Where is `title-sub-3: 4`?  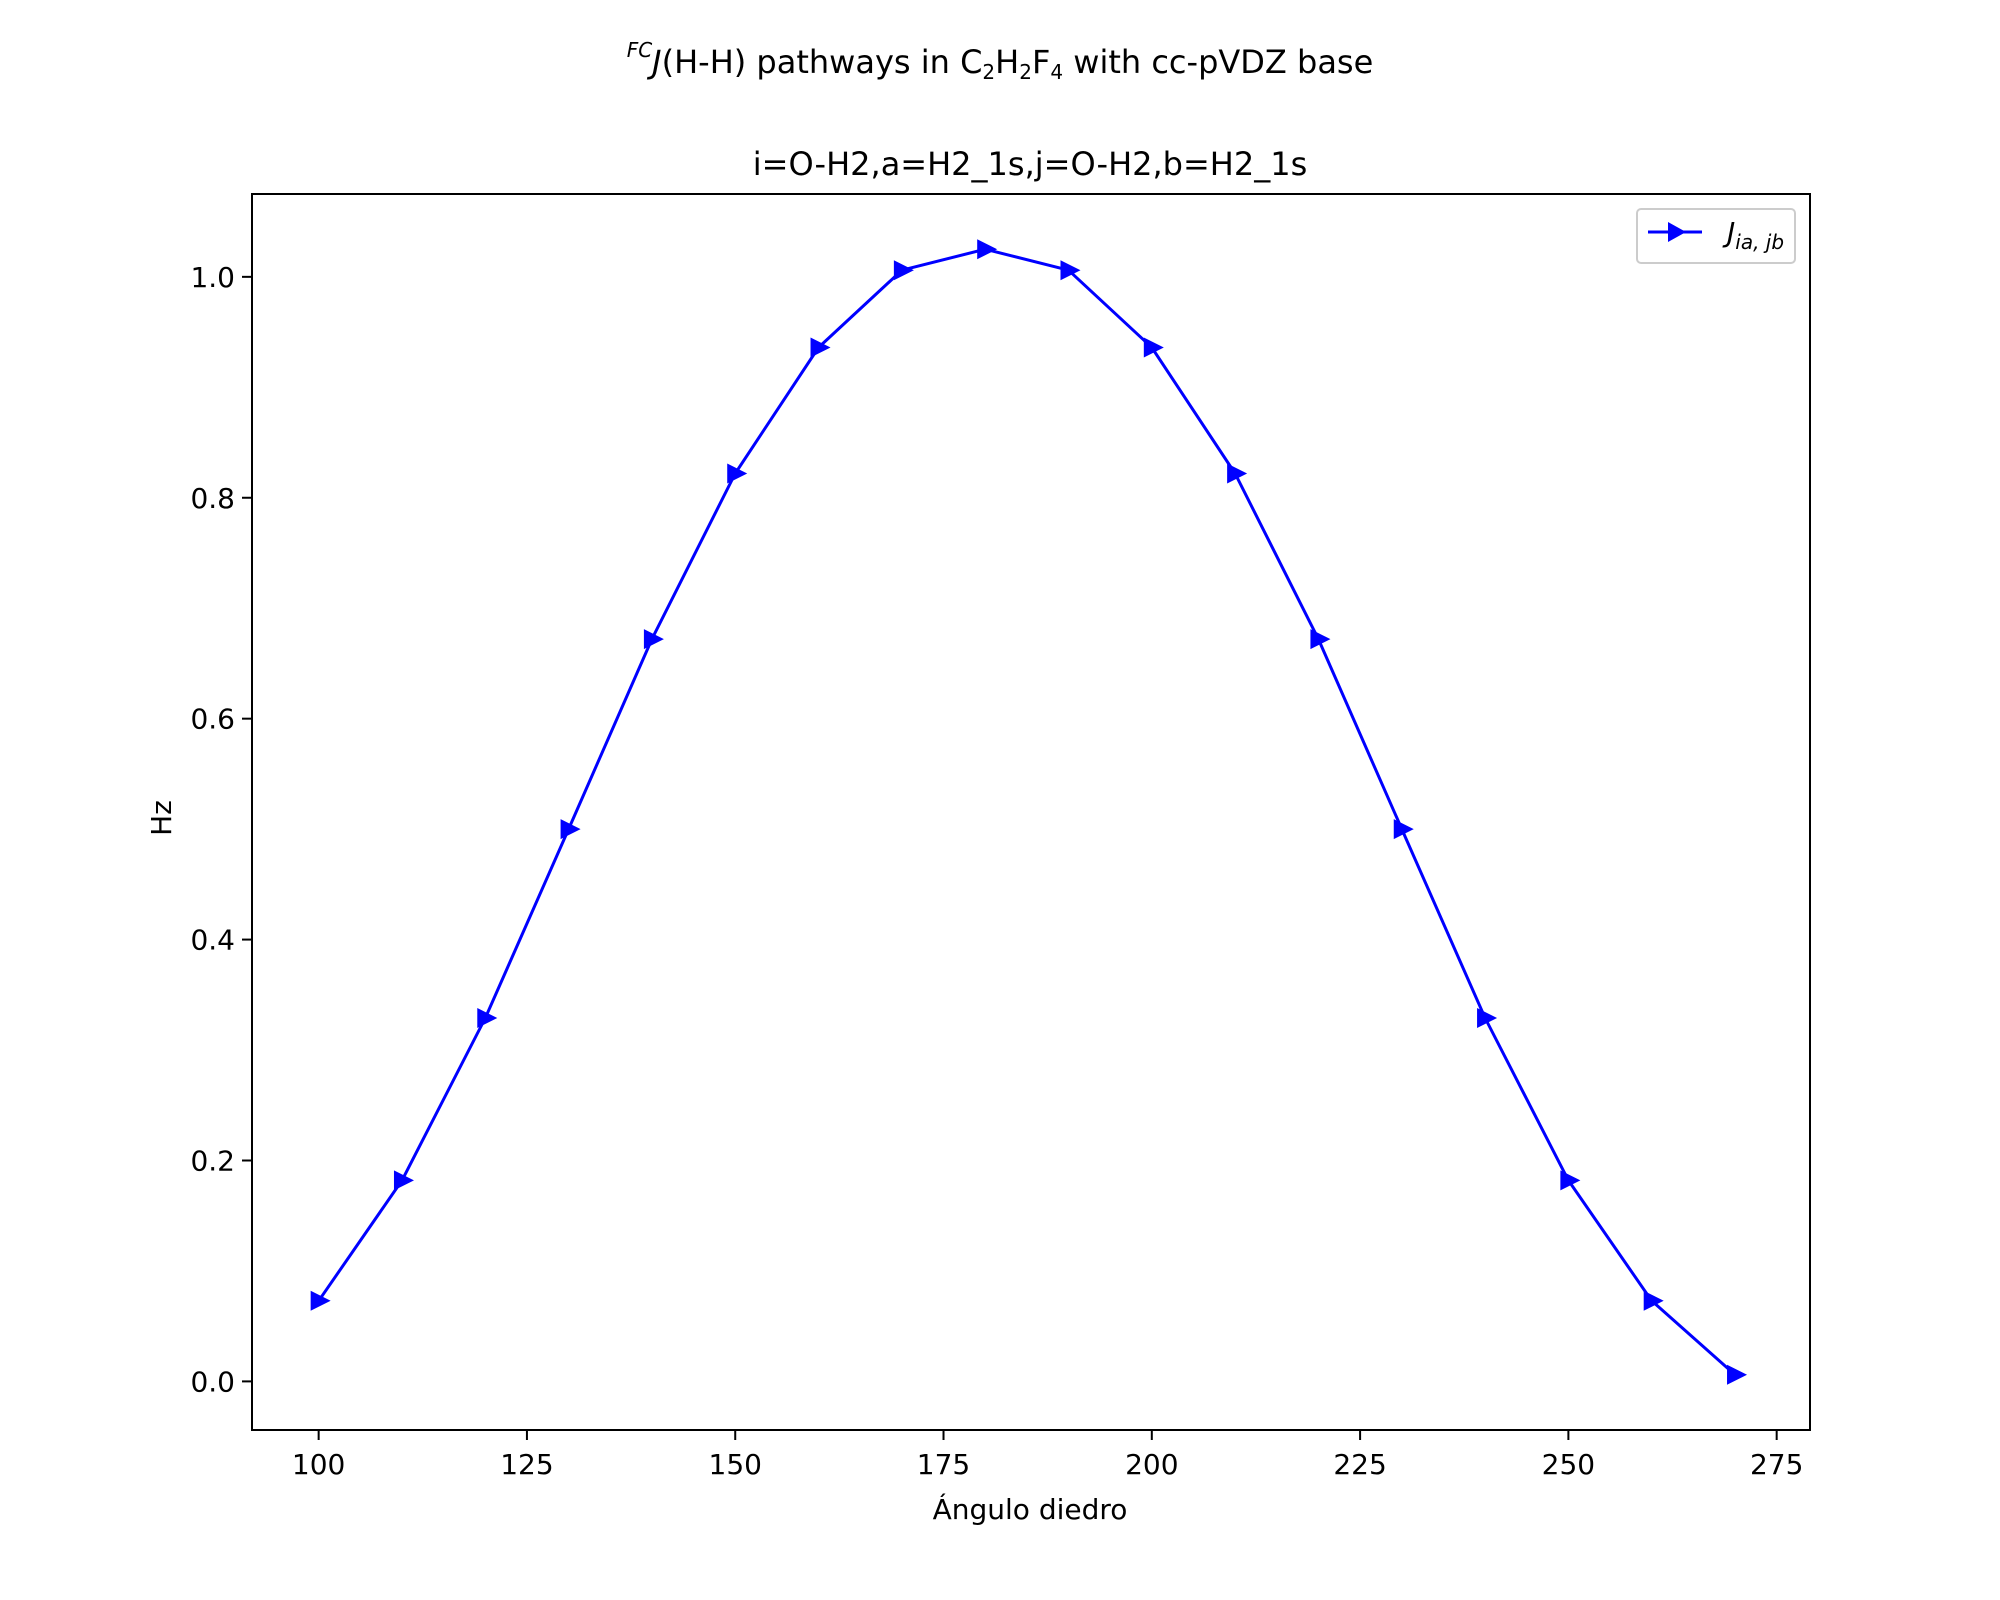 title-sub-3: 4 is located at coordinates (1057, 72).